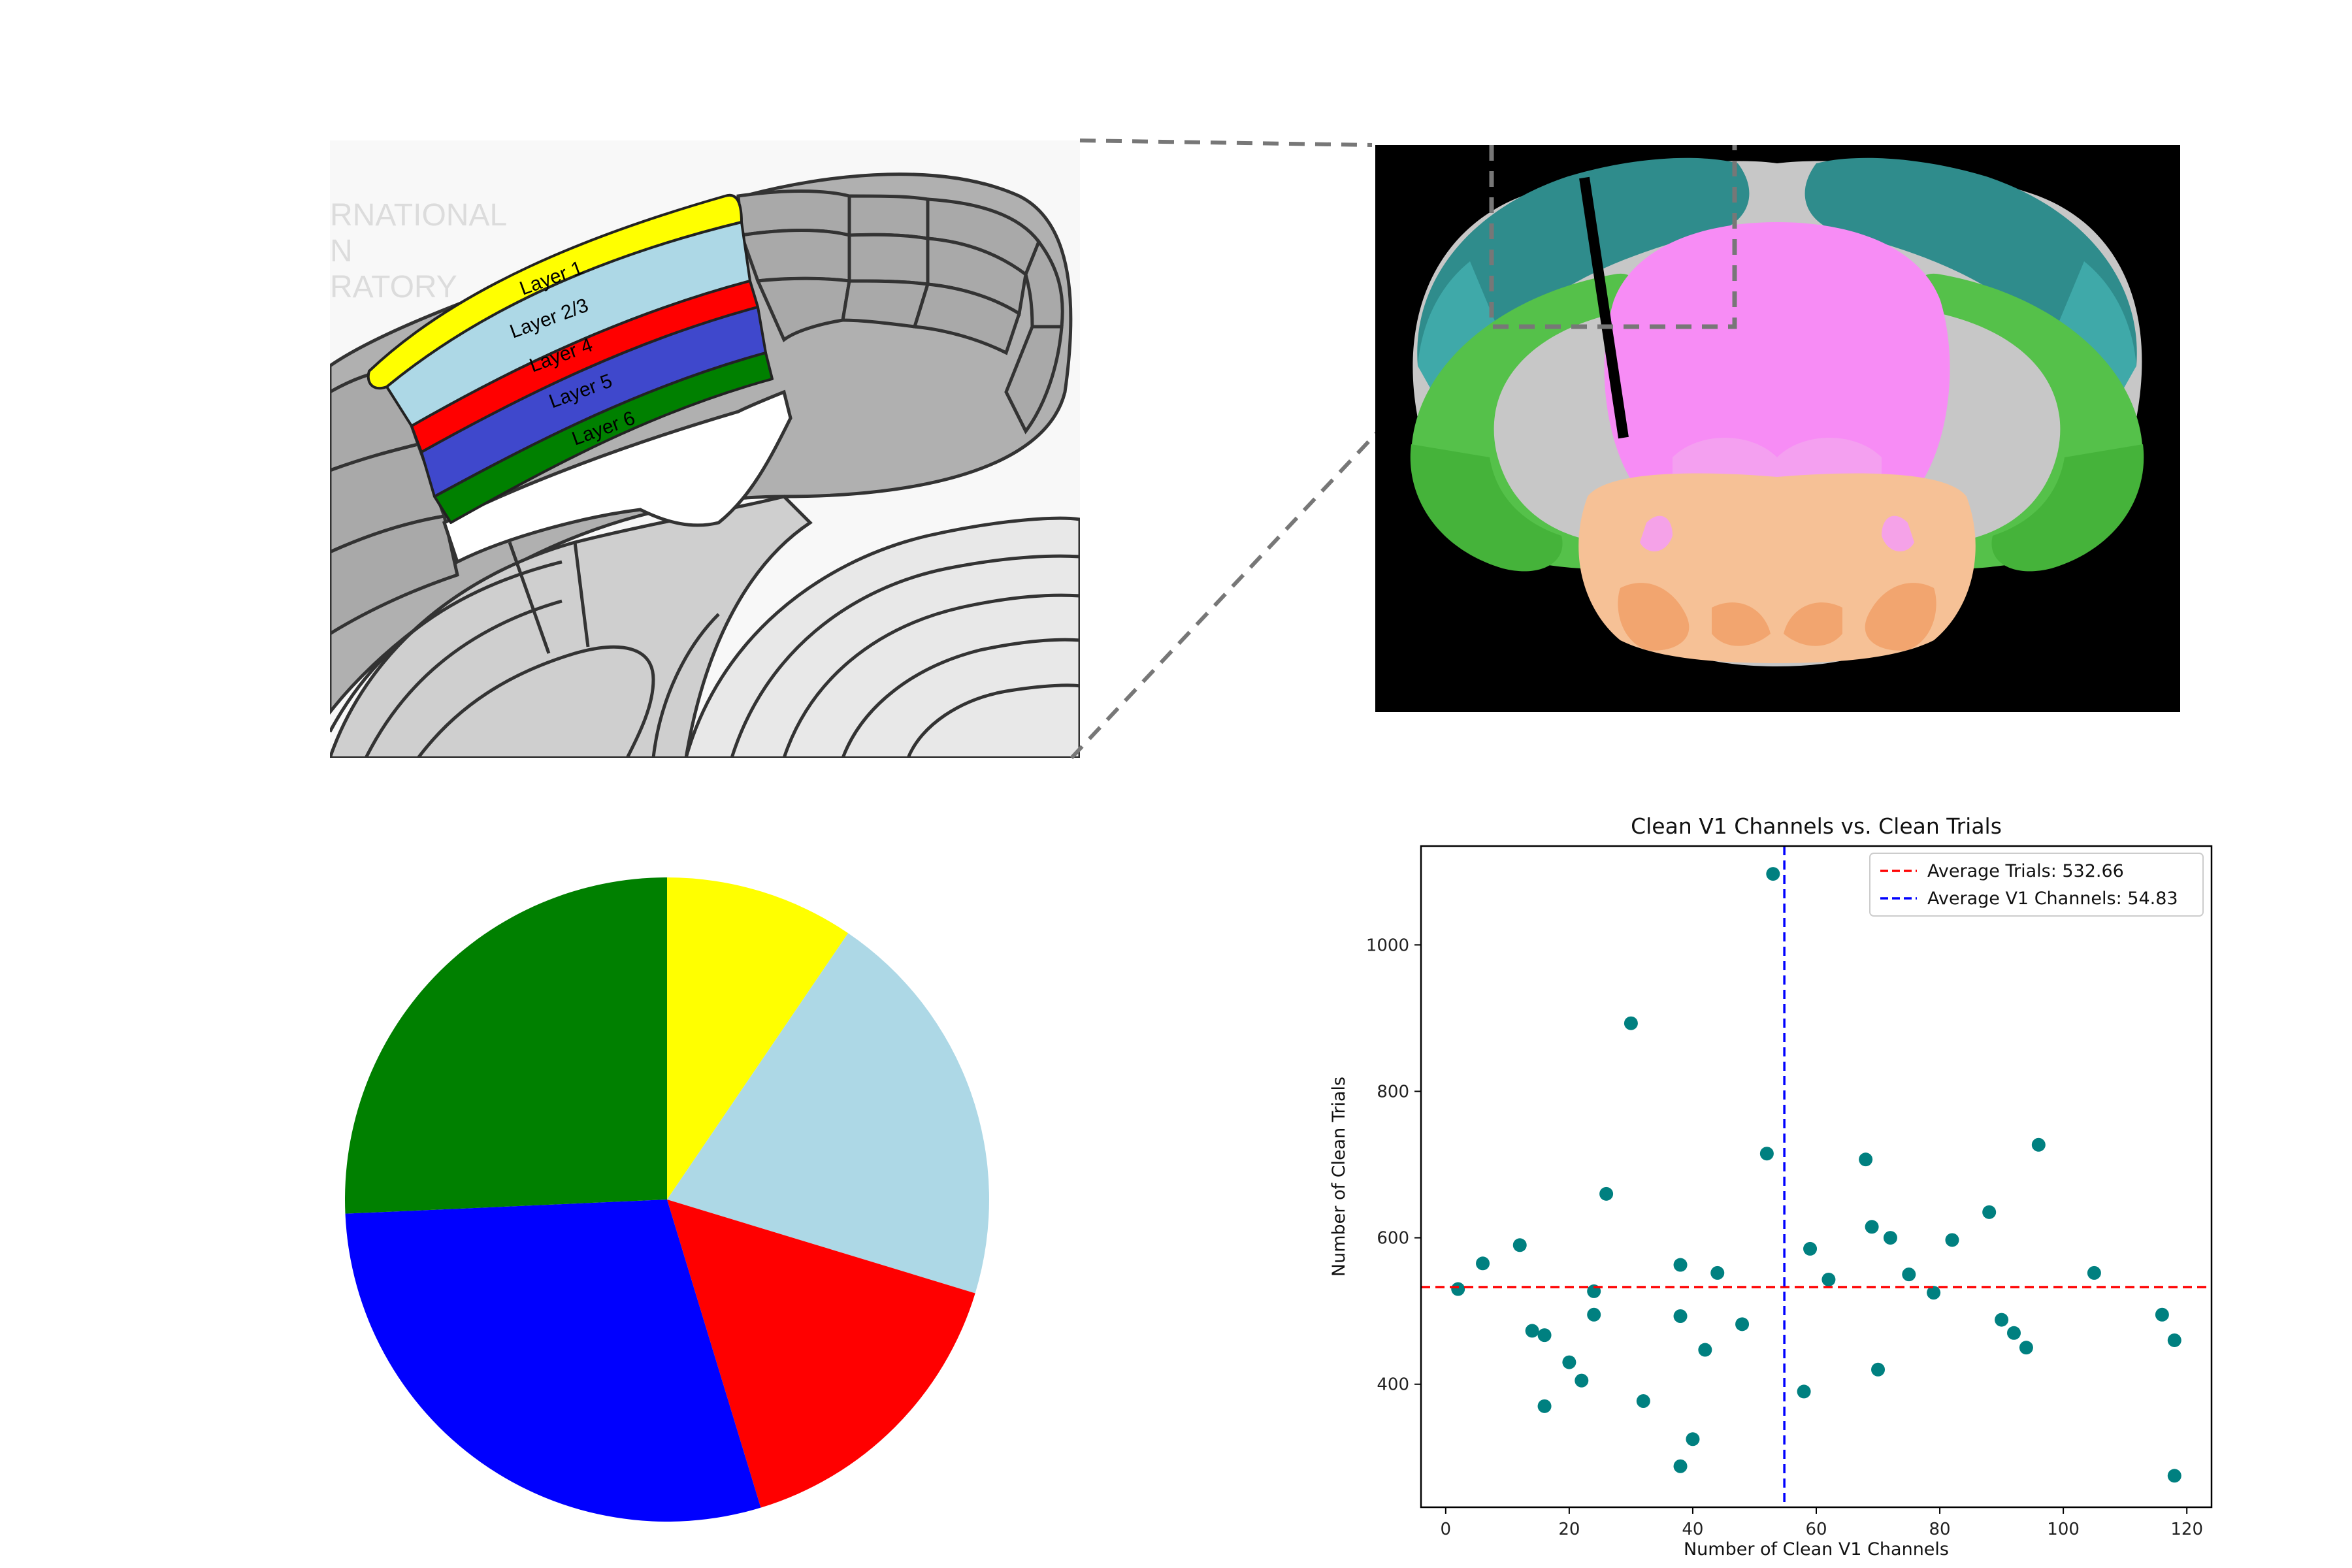  Describe the element at coordinates (1339, 1177) in the screenshot. I see `scatter-y-axis-label: Number of Clean Trials` at that location.